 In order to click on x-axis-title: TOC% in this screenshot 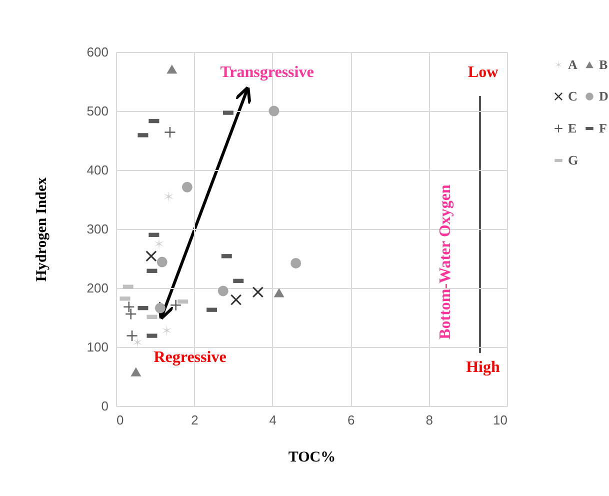, I will do `click(312, 458)`.